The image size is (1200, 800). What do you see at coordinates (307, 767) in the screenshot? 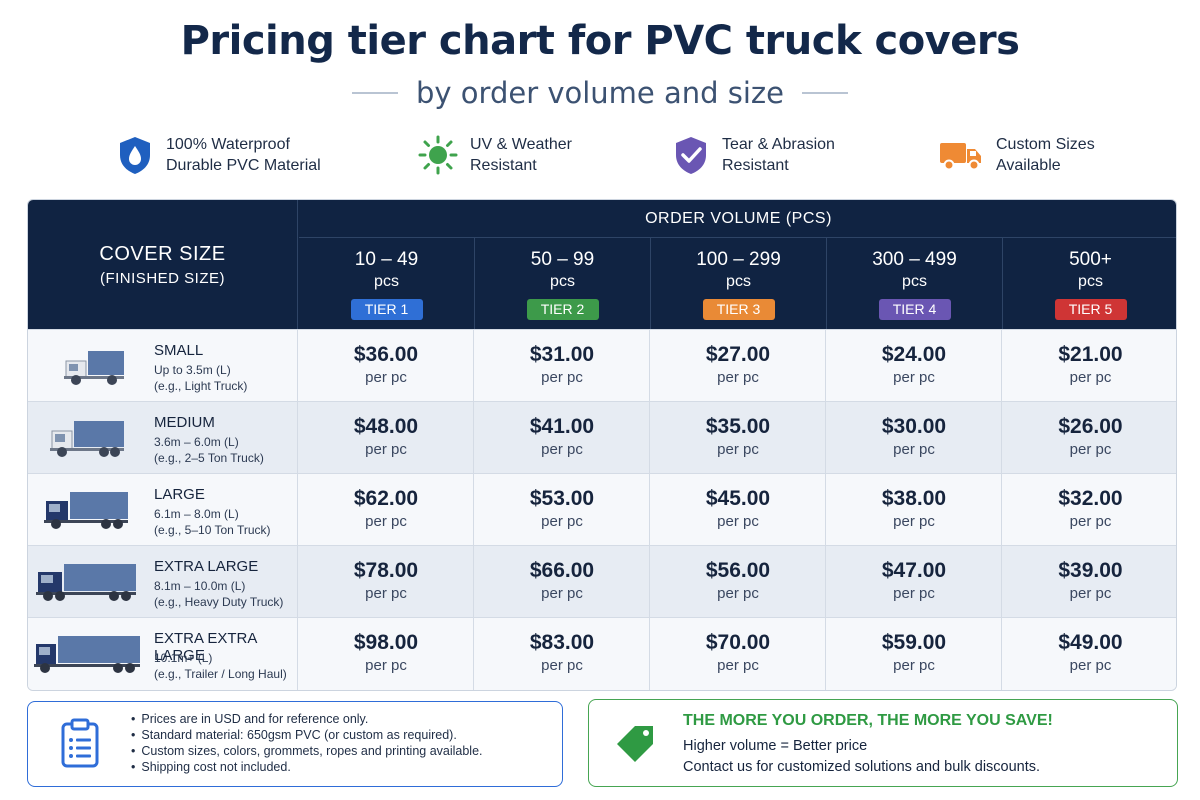
I see `note-item: Shipping cost not included.` at bounding box center [307, 767].